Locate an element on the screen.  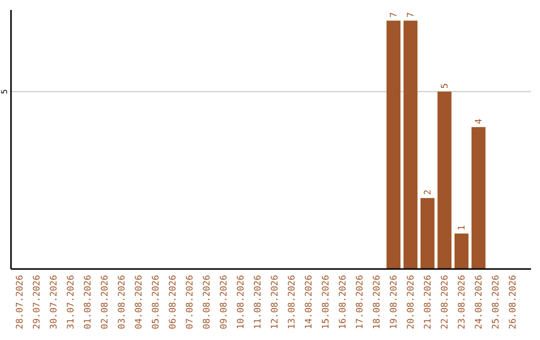
x-tick-label: 03.08.2026 is located at coordinates (123, 302).